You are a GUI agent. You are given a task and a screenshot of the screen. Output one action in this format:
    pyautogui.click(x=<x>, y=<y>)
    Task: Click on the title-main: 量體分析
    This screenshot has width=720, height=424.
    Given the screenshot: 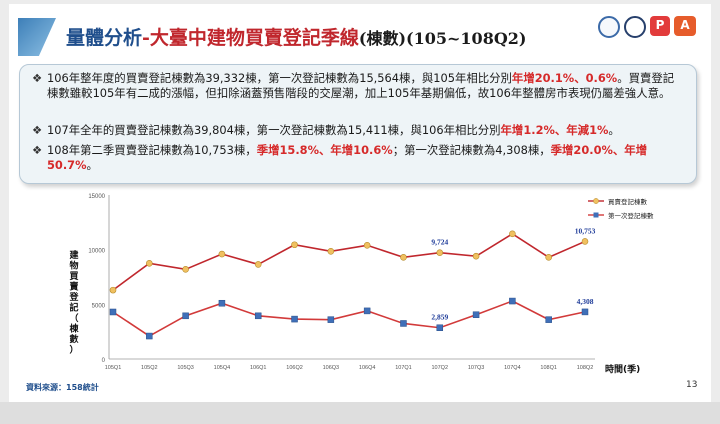 What is the action you would take?
    pyautogui.click(x=104, y=38)
    